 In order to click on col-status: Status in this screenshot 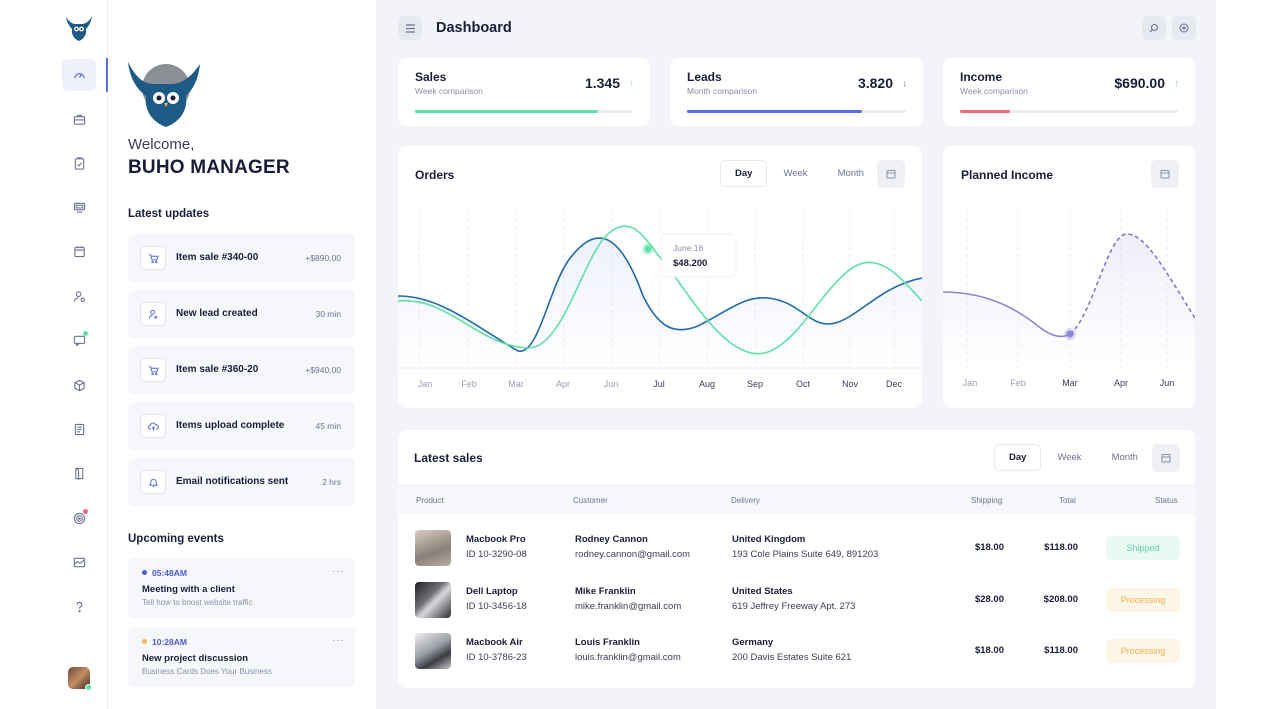, I will do `click(1166, 500)`.